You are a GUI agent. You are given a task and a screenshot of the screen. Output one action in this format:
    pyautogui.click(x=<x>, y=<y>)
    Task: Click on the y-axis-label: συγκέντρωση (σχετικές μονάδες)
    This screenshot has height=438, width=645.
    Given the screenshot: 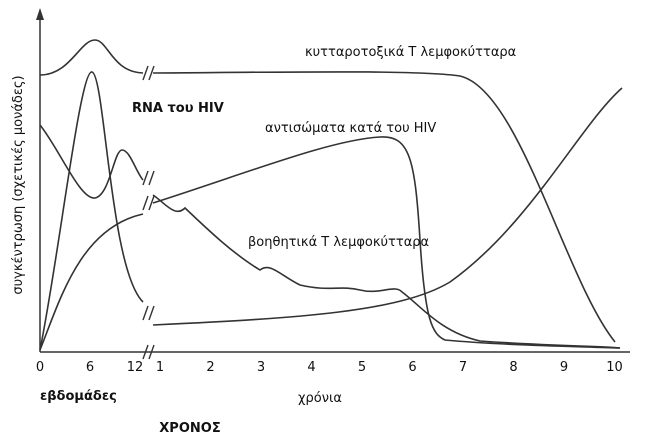 What is the action you would take?
    pyautogui.click(x=18, y=184)
    